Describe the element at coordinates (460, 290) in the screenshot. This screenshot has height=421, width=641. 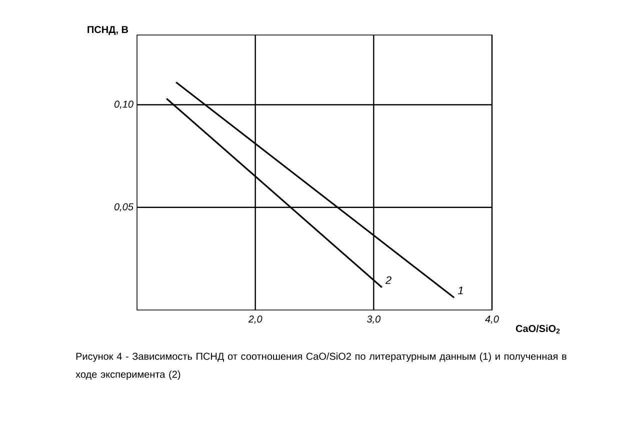
I see `series-label: 1` at that location.